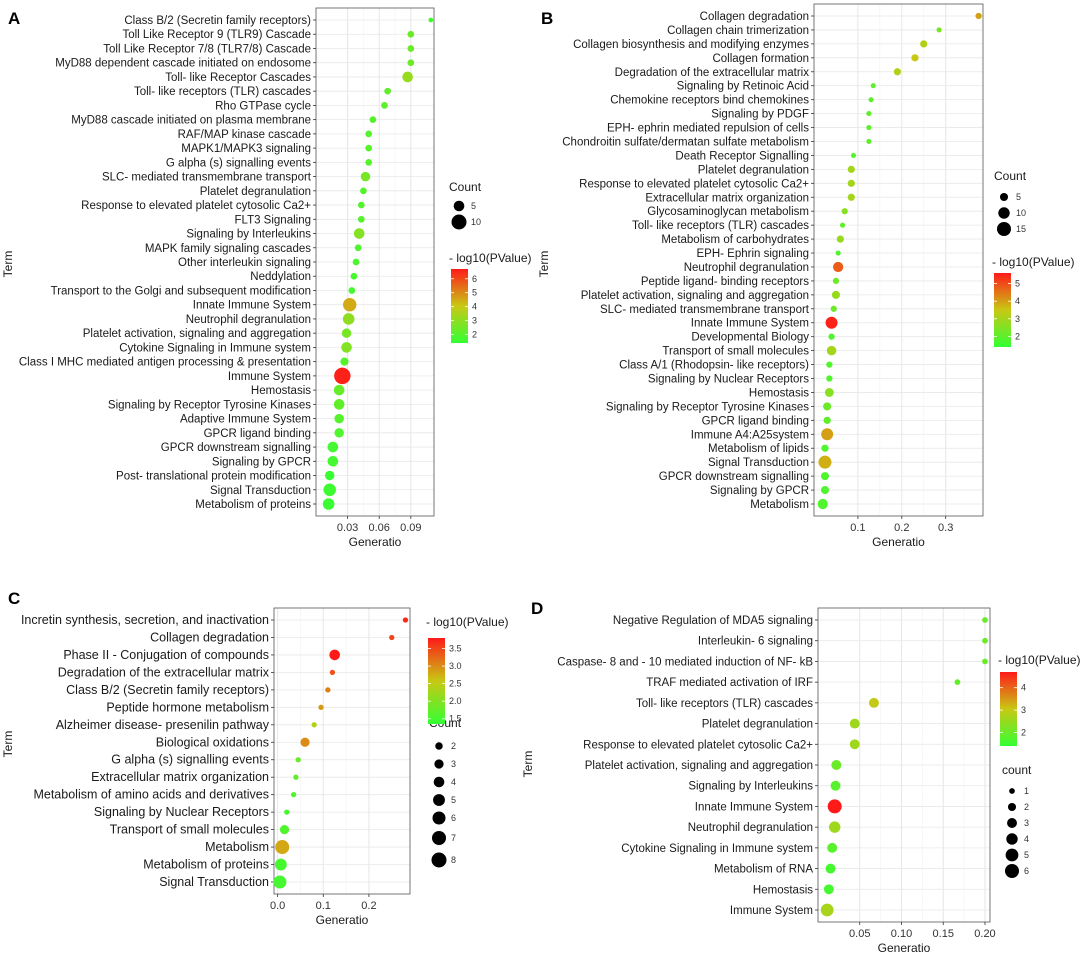  Describe the element at coordinates (985, 640) in the screenshot. I see `data-point-interleukin-6-signaling` at that location.